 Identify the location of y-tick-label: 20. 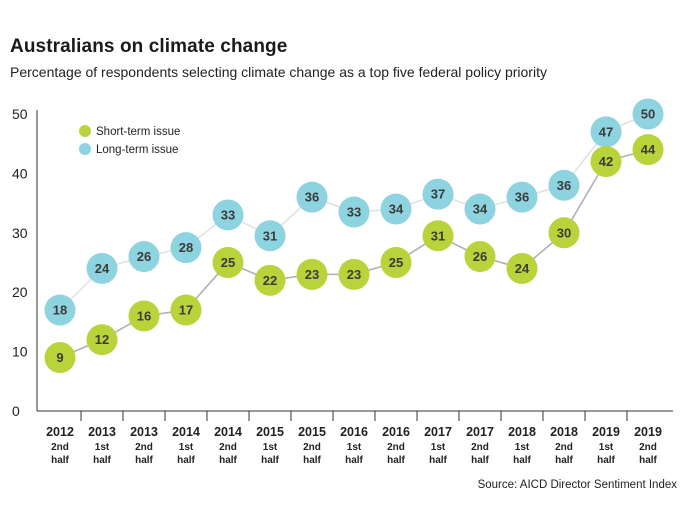
(20, 292).